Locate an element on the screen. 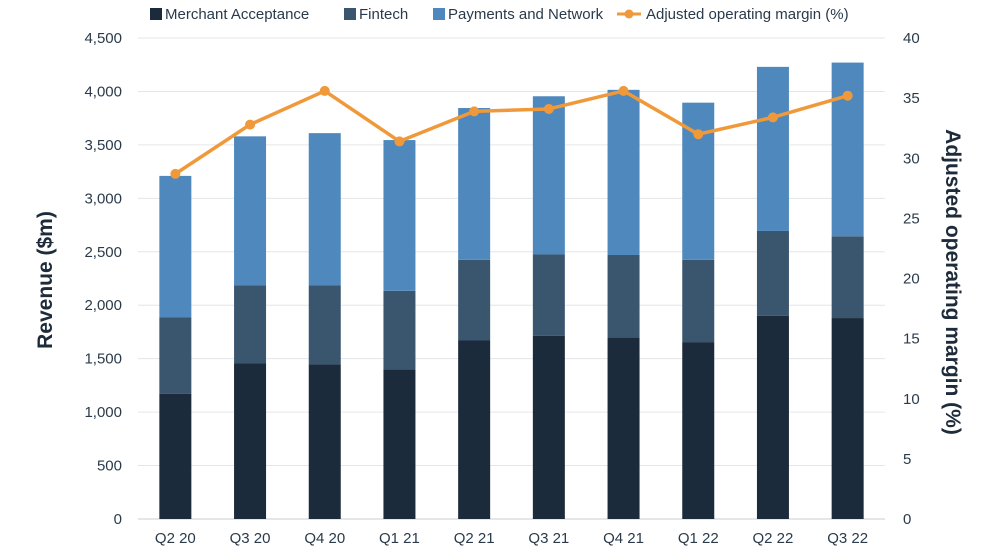 Image resolution: width=1000 pixels, height=560 pixels. x-tick-label: Q4 21 is located at coordinates (623, 538).